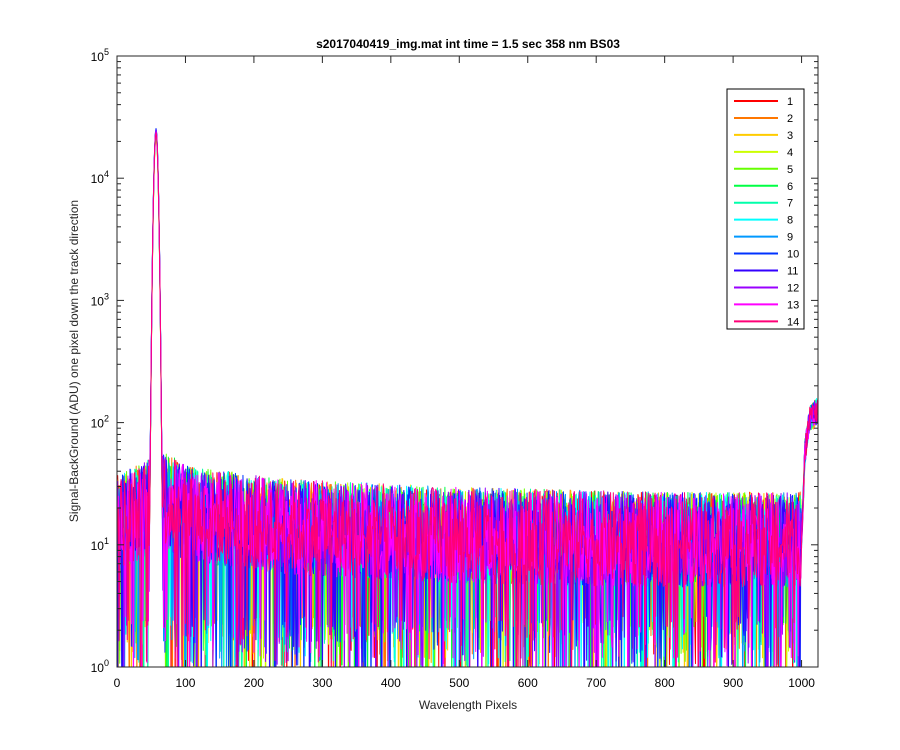 This screenshot has height=750, width=900. What do you see at coordinates (468, 705) in the screenshot?
I see `x-axis-label: Wavelength Pixels` at bounding box center [468, 705].